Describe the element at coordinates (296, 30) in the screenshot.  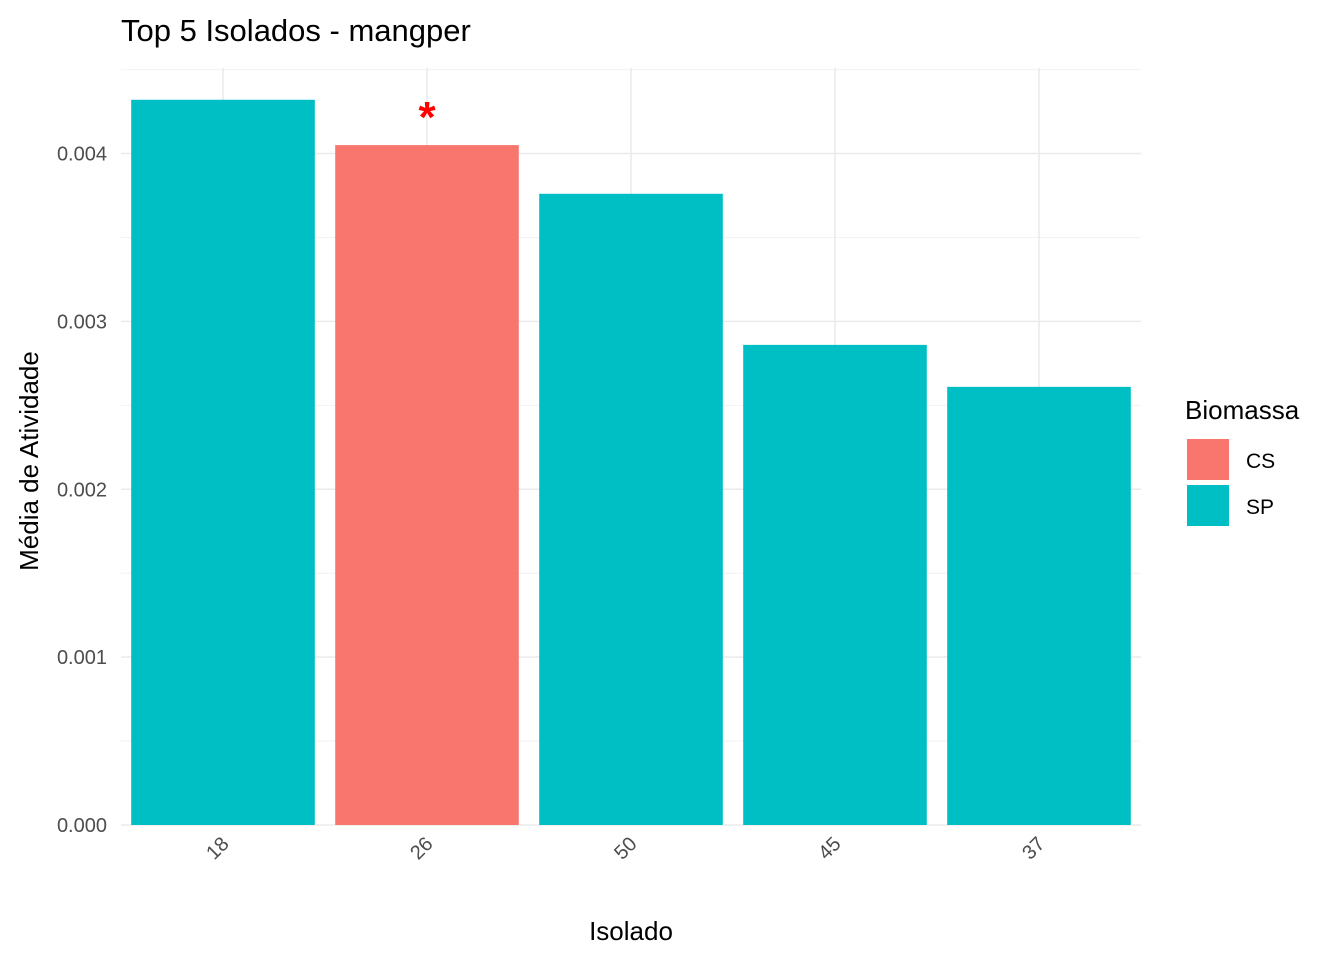
I see `chart-title: Top 5 Isolados - mangper` at that location.